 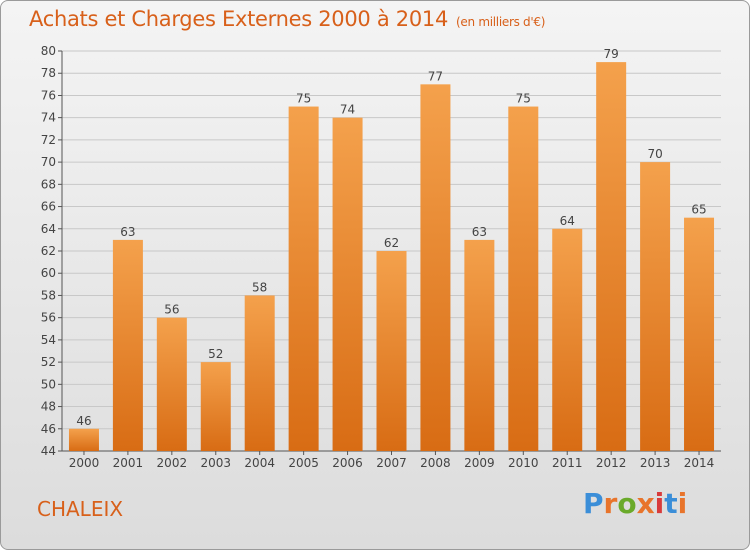 I want to click on y-tick-label: 50, so click(x=48, y=384).